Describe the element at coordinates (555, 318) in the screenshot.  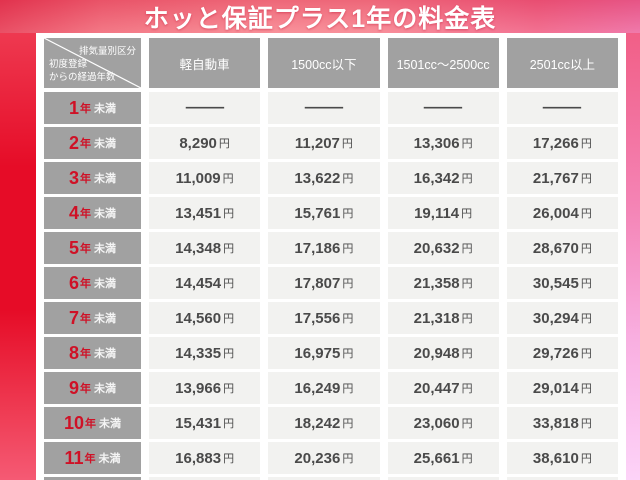
I see `price-amount: 30,294` at that location.